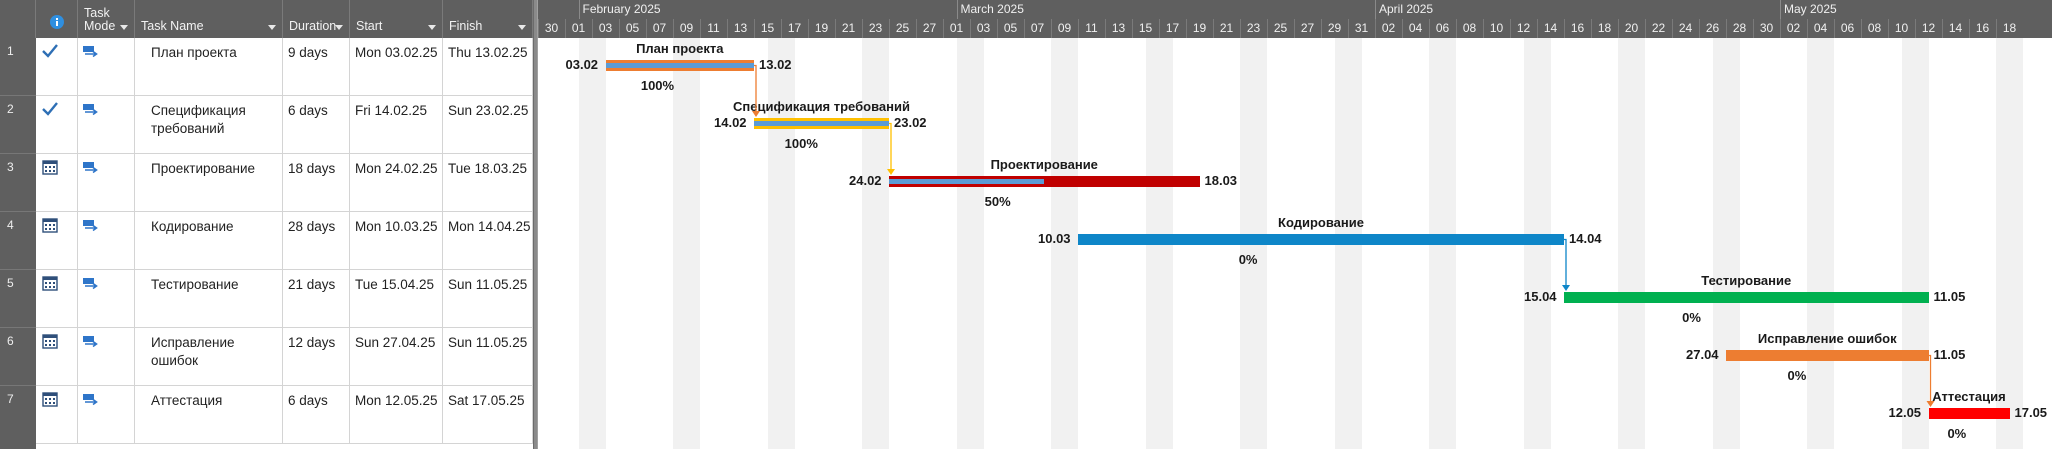 The width and height of the screenshot is (2052, 449). Describe the element at coordinates (209, 241) in the screenshot. I see `cell-name: Кодирование` at that location.